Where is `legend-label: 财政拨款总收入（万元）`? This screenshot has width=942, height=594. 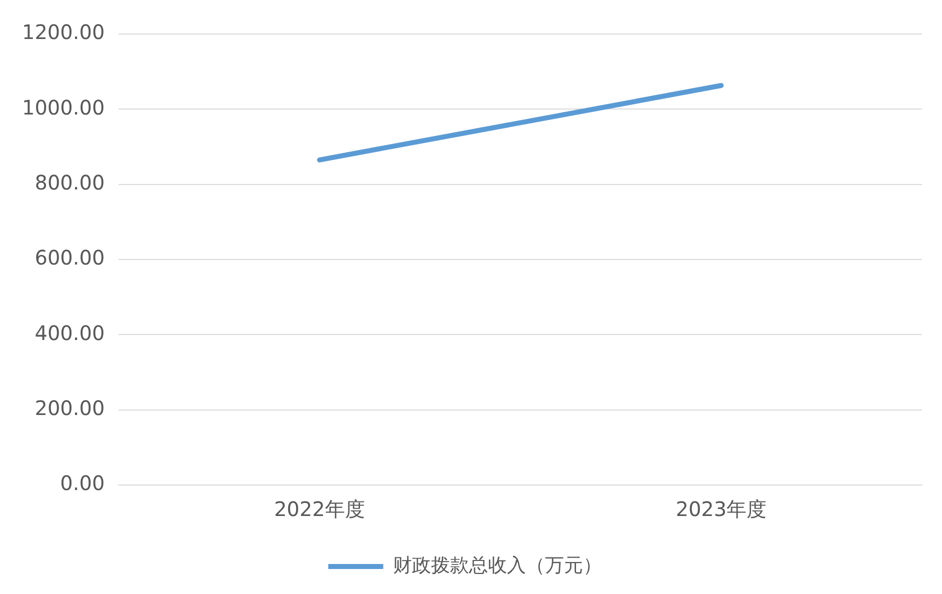 legend-label: 财政拨款总收入（万元） is located at coordinates (497, 565).